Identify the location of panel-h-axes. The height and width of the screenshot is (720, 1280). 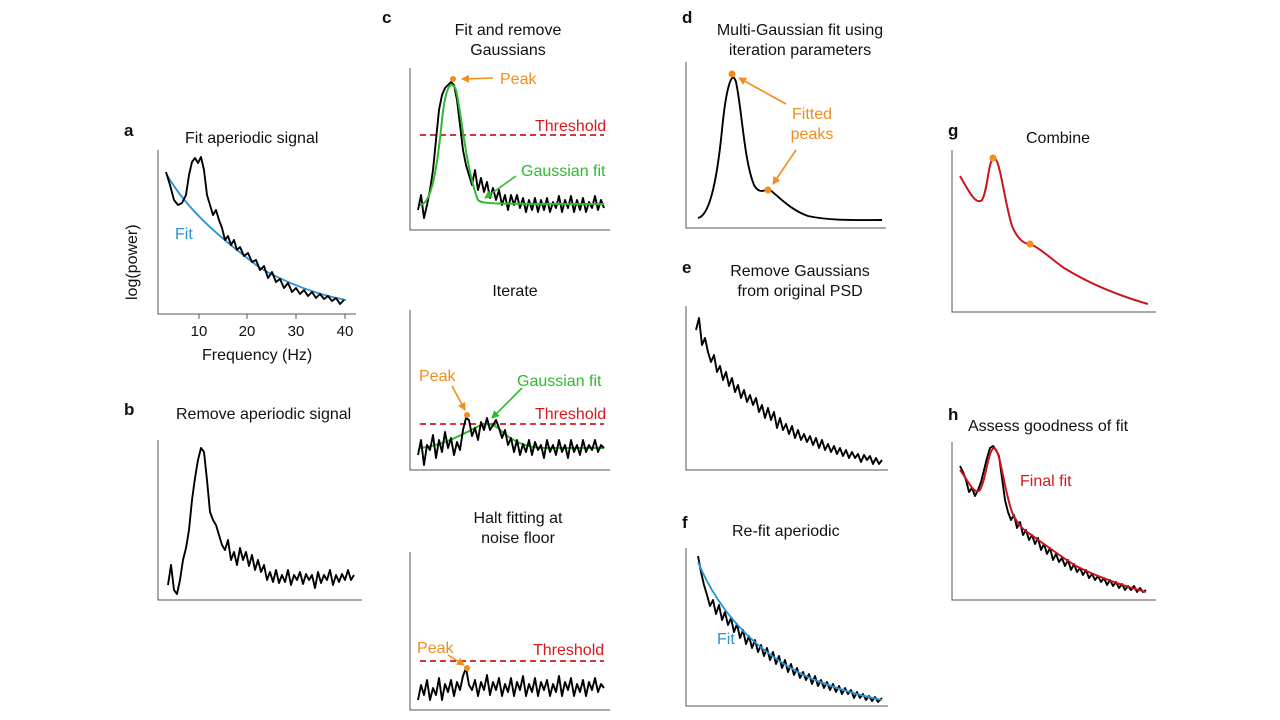
(1053, 521).